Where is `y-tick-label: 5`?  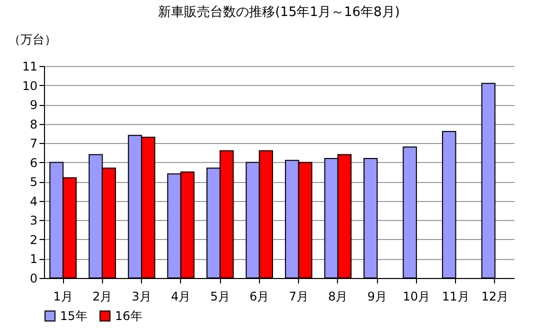 y-tick-label: 5 is located at coordinates (34, 182).